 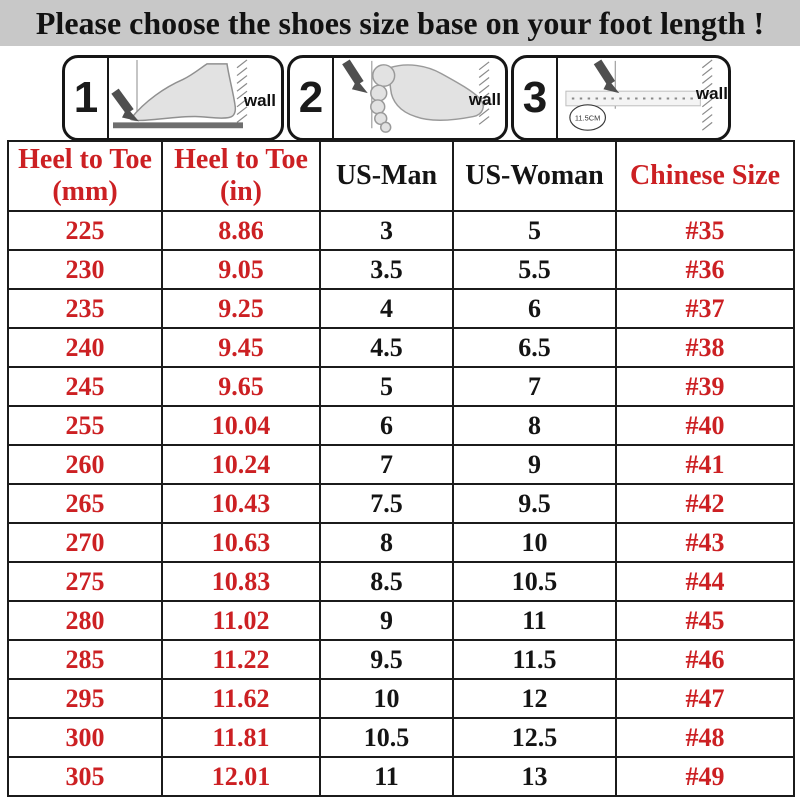 I want to click on table-cell: 4, so click(x=386, y=308).